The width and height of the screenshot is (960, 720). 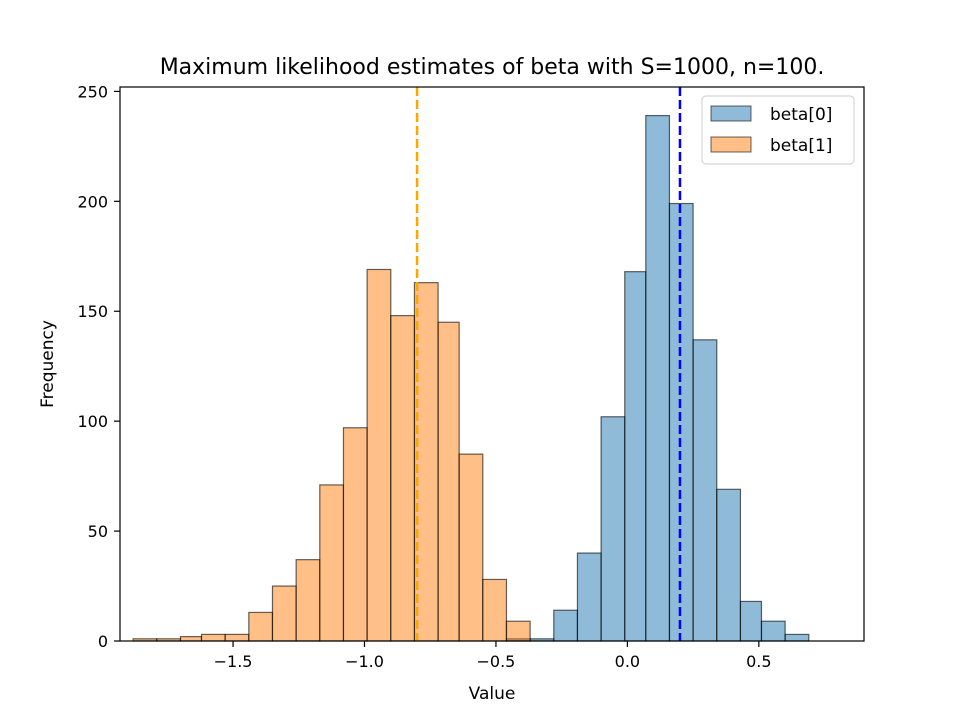 I want to click on y-tick-label: 200, so click(x=92, y=201).